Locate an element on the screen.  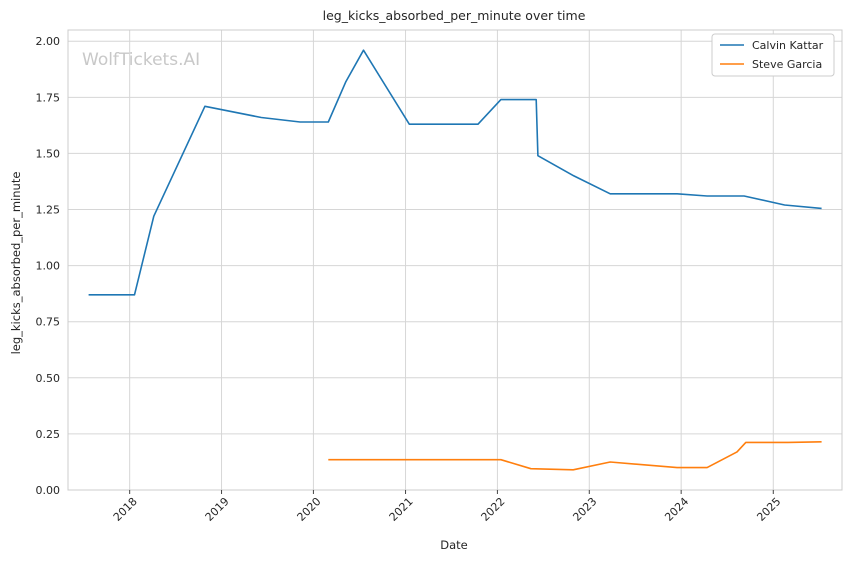
y-tick-label: 1.50 is located at coordinates (48, 153).